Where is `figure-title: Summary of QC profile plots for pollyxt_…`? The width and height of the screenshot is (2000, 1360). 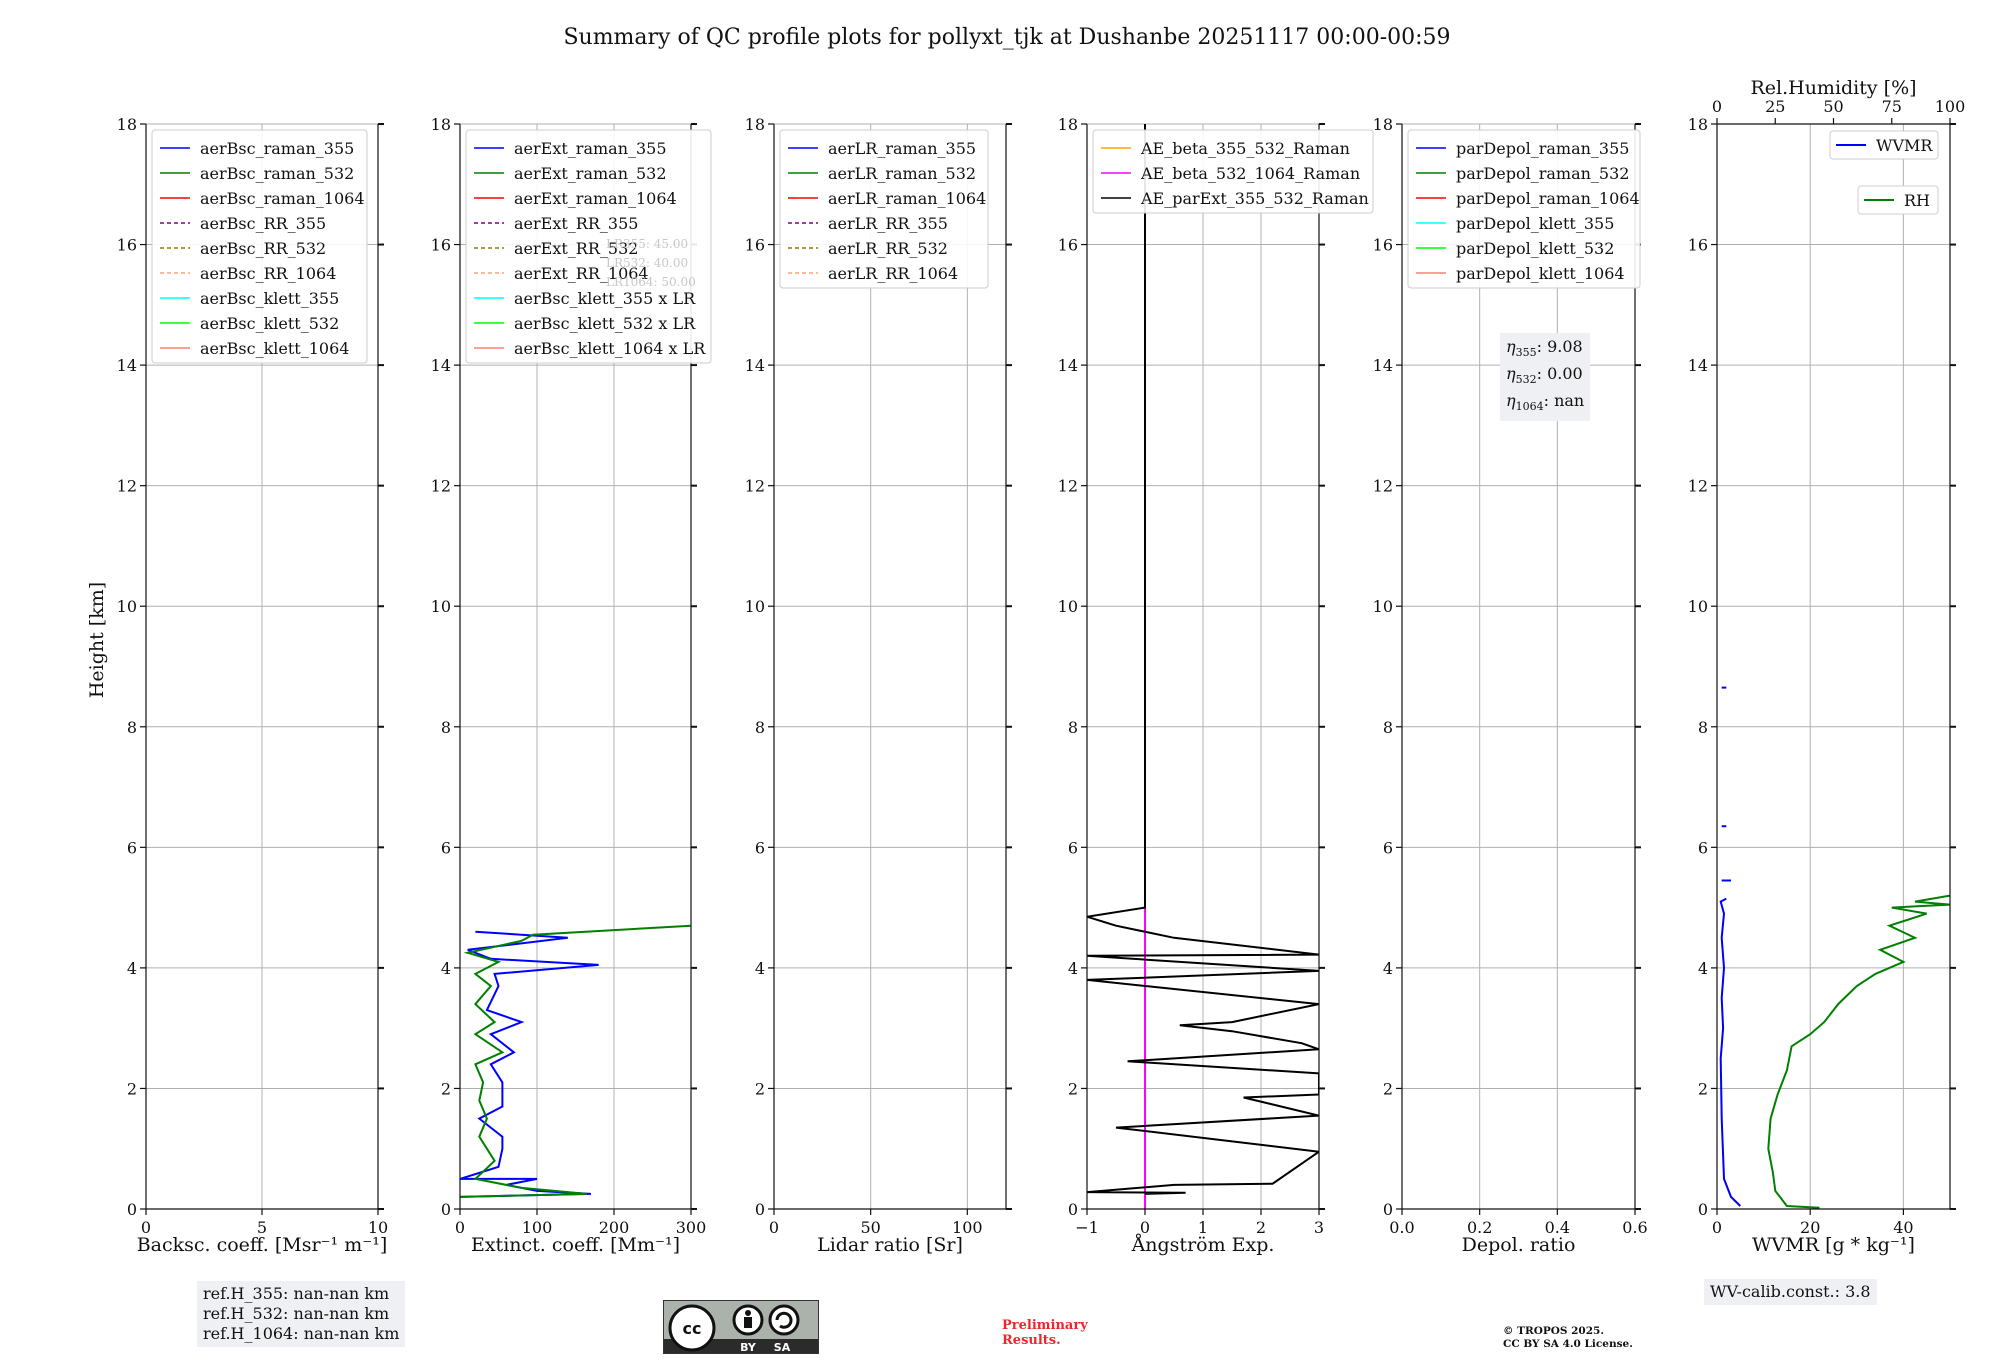
figure-title: Summary of QC profile plots for pollyxt_… is located at coordinates (1006, 37).